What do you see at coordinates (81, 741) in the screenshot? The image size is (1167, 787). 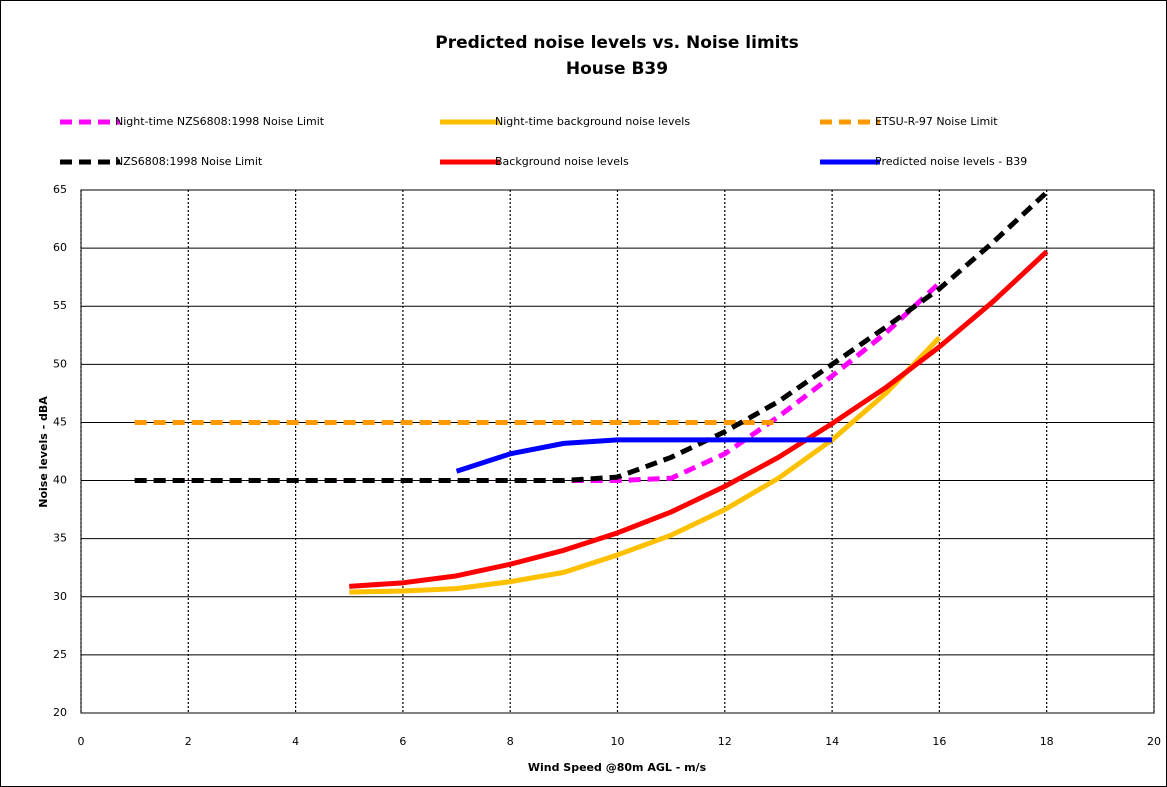 I see `x-tick-label: 0` at bounding box center [81, 741].